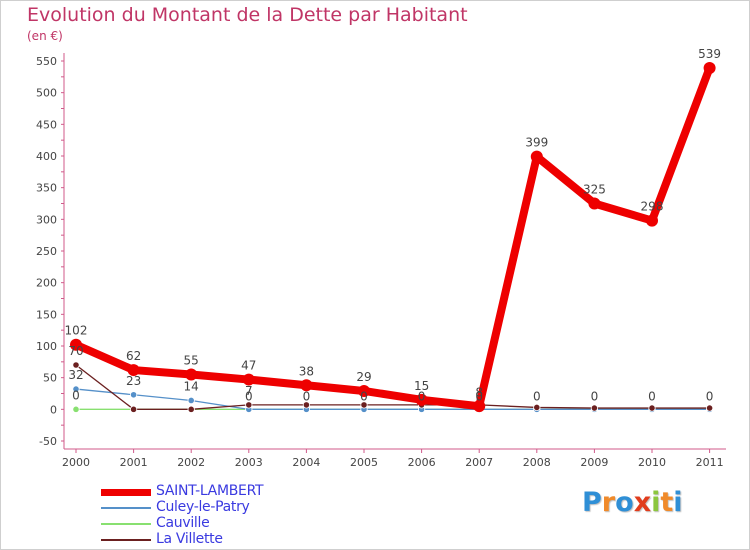  Describe the element at coordinates (133, 381) in the screenshot. I see `data-label: 23` at that location.